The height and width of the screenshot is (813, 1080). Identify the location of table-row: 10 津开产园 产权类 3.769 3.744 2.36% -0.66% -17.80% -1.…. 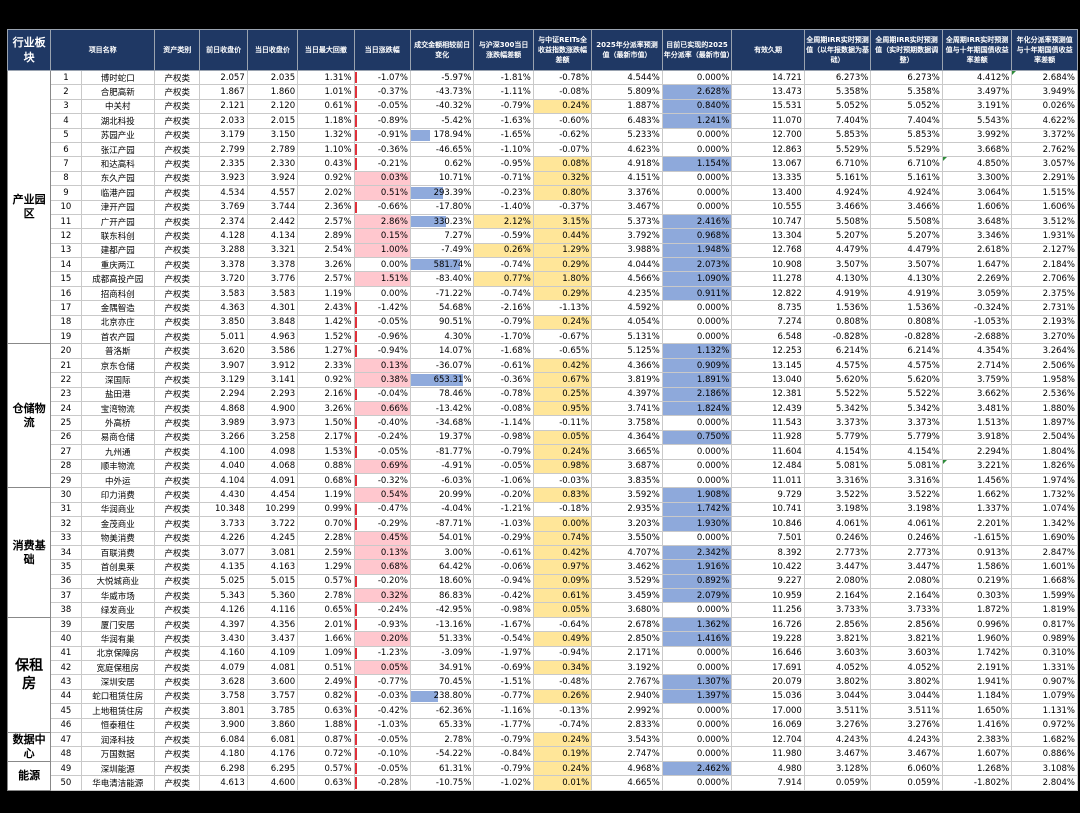
(543, 207).